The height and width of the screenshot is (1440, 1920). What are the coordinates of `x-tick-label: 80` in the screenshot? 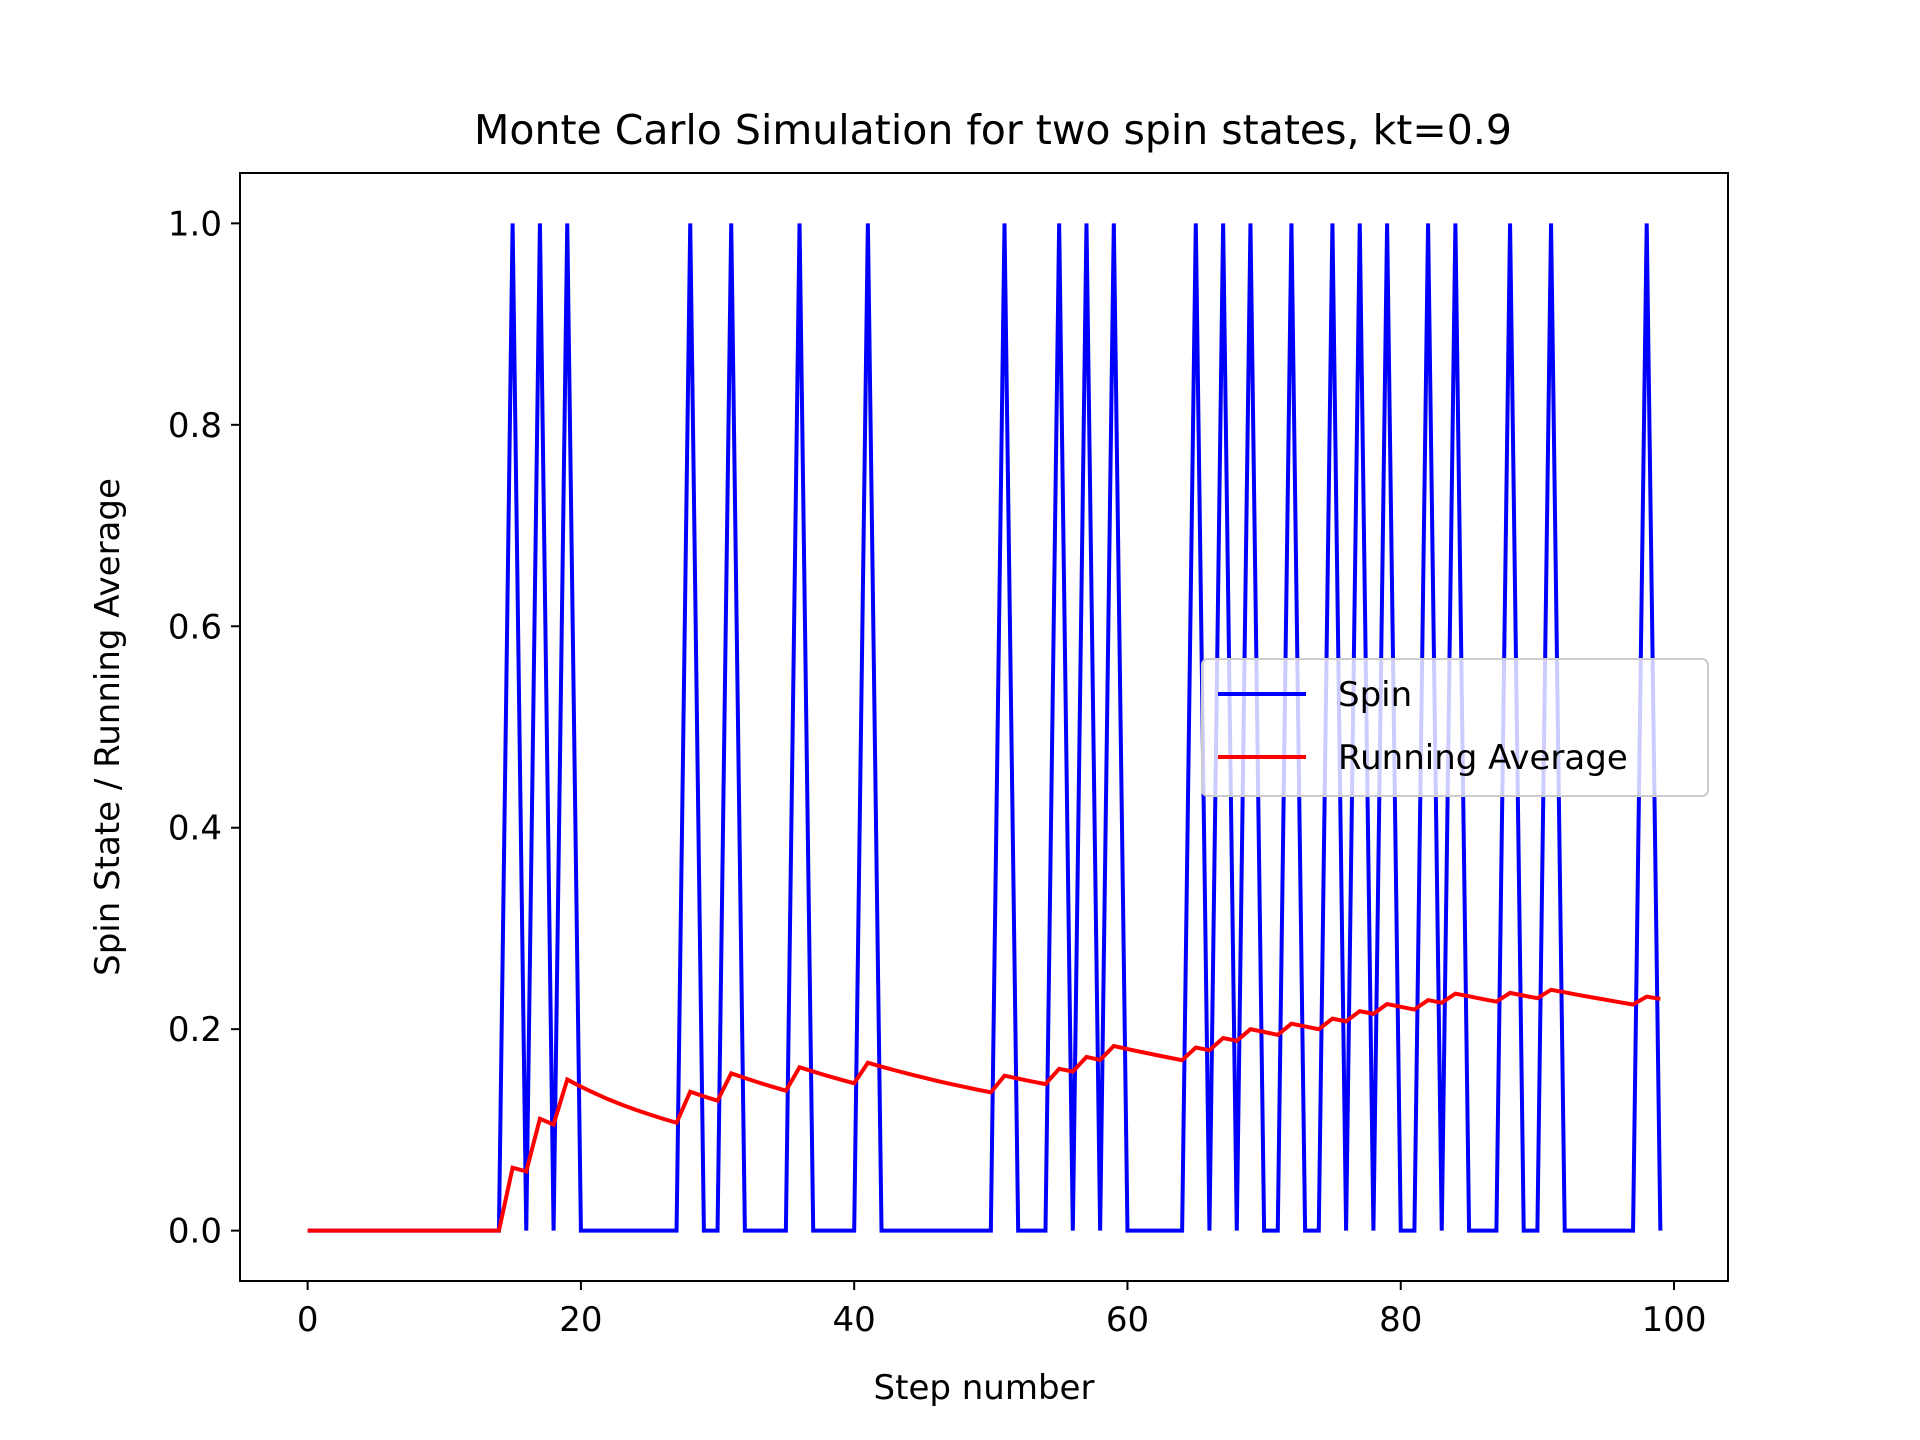 It's located at (1400, 1320).